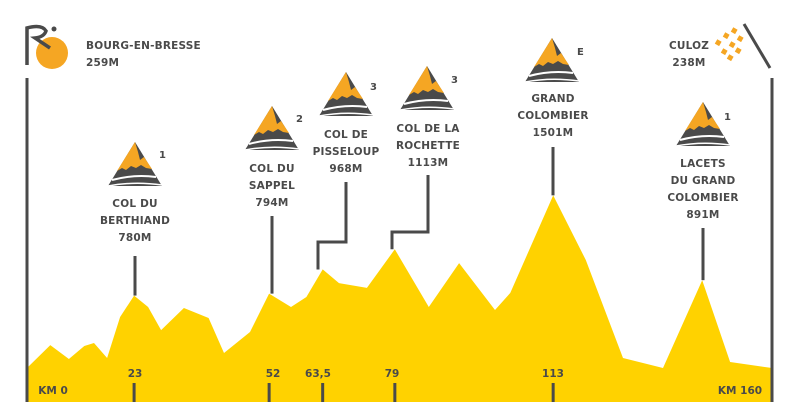  I want to click on climb-name: COL DE, so click(346, 135).